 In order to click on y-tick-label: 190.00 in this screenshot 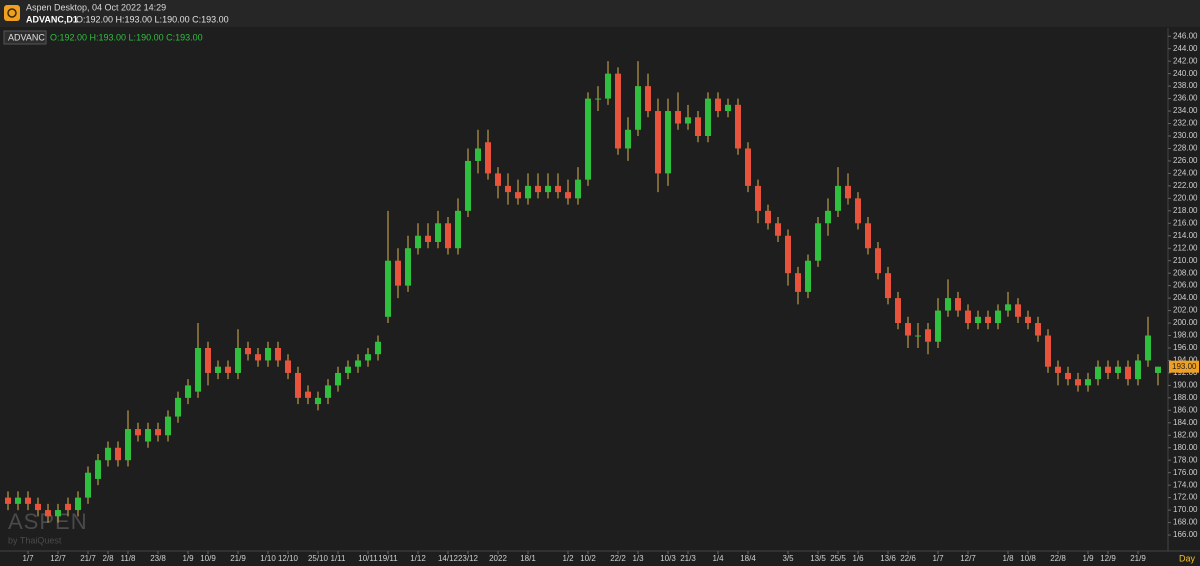, I will do `click(1185, 385)`.